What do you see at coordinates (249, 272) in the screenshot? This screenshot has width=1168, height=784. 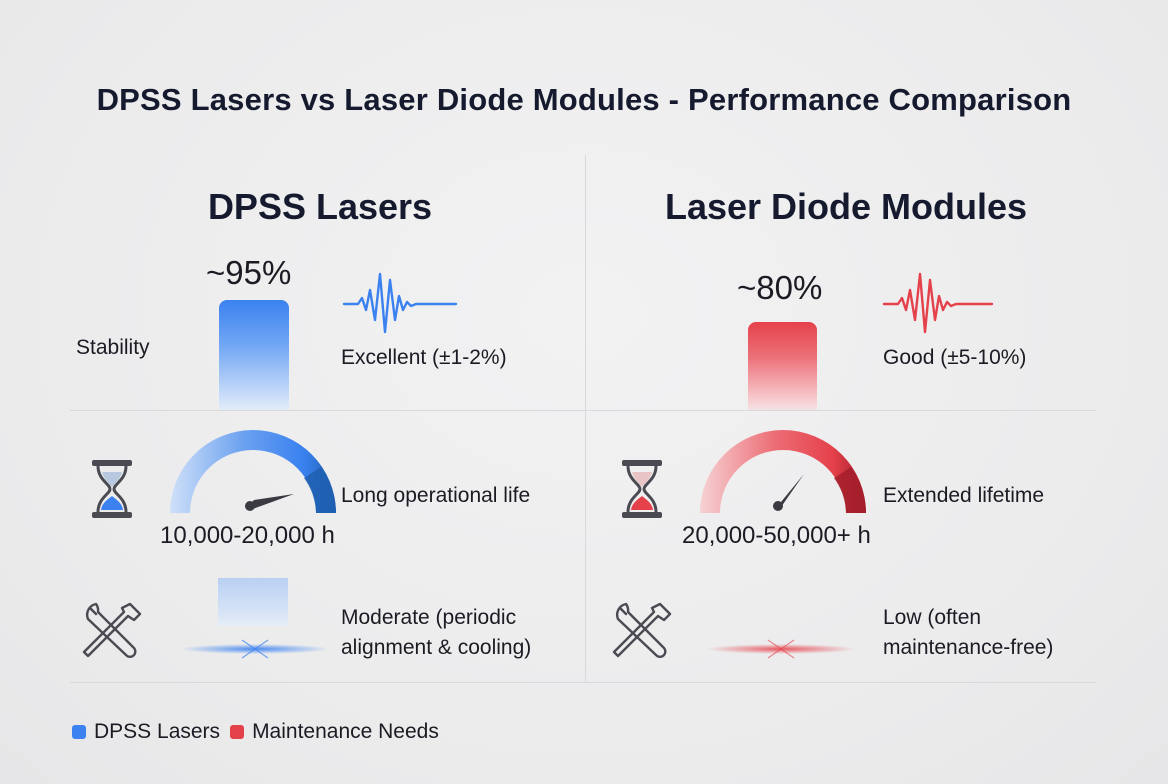 I see `dpss-stability-value: ~95%` at bounding box center [249, 272].